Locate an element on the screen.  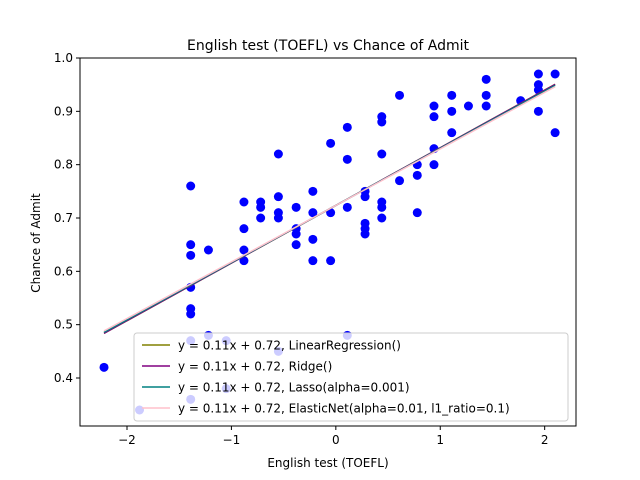
x-tick-label: 0 is located at coordinates (336, 440).